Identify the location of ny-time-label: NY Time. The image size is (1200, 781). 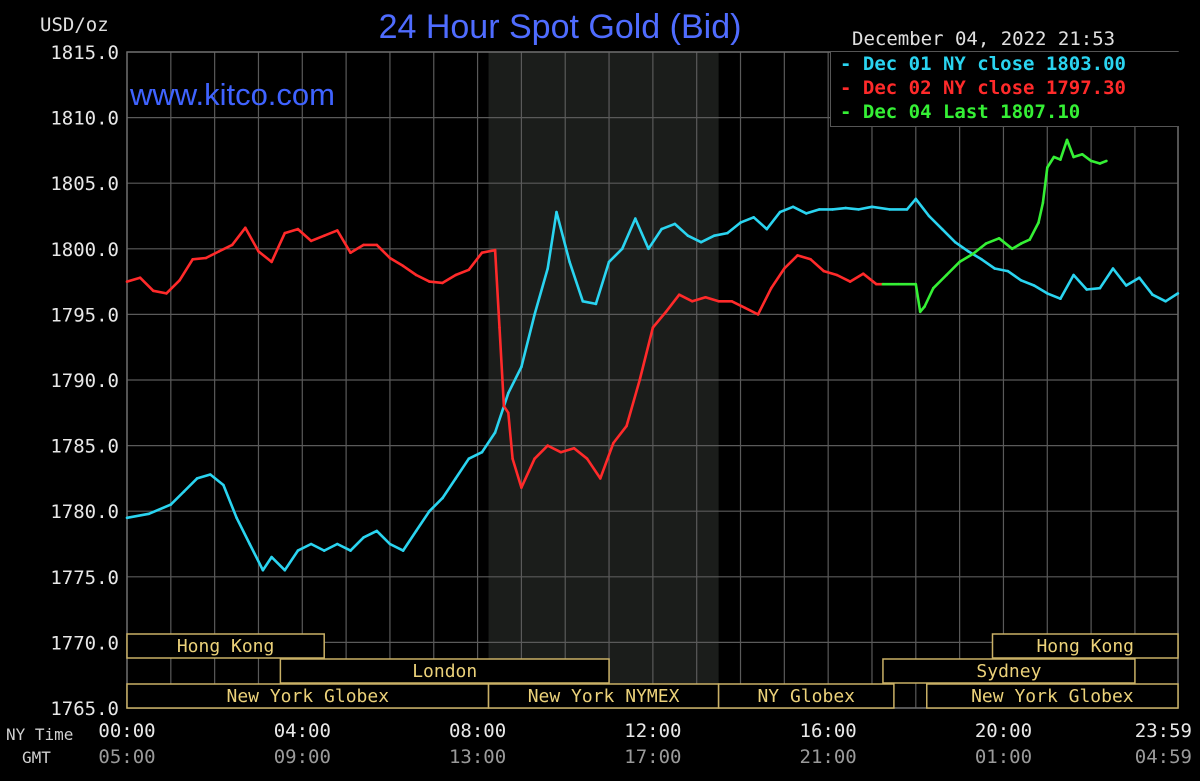
(40, 734).